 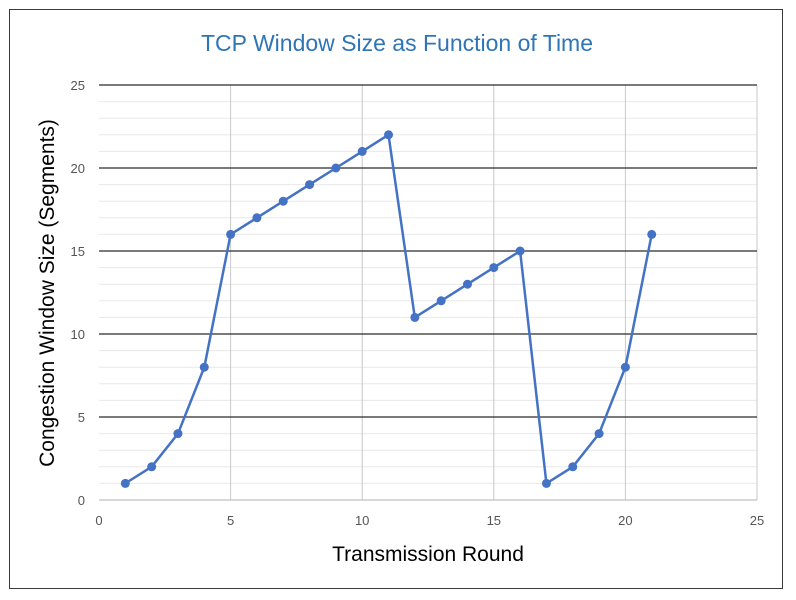 What do you see at coordinates (230, 520) in the screenshot?
I see `x-tick-label: 5` at bounding box center [230, 520].